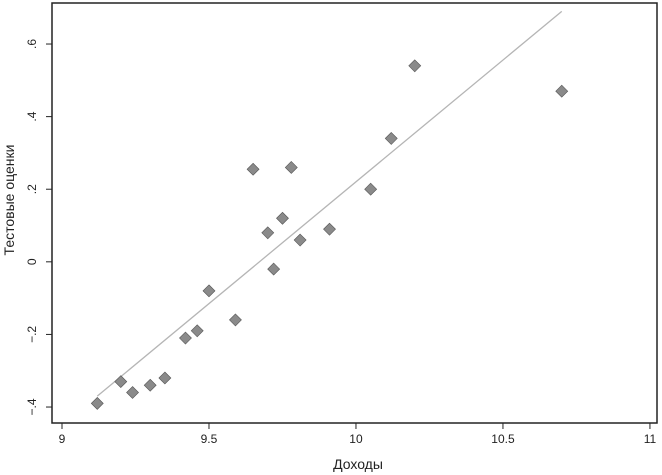  What do you see at coordinates (32, 116) in the screenshot?
I see `y-tick-label: .4` at bounding box center [32, 116].